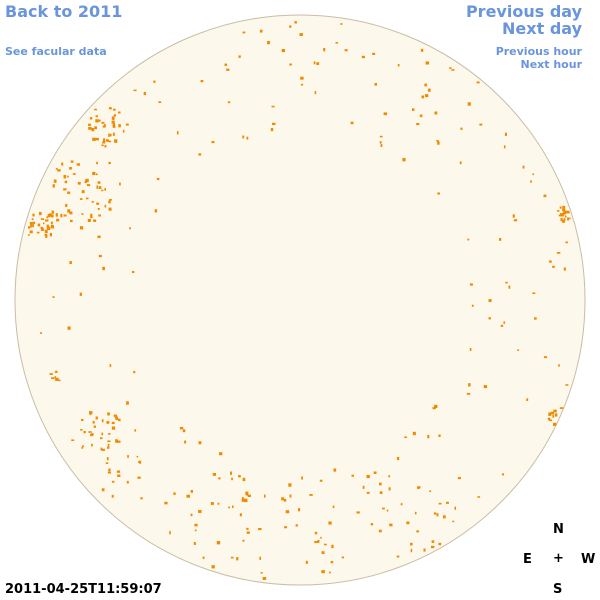 The height and width of the screenshot is (600, 600). Describe the element at coordinates (538, 51) in the screenshot. I see `previous-hour-link: Previous hour` at that location.